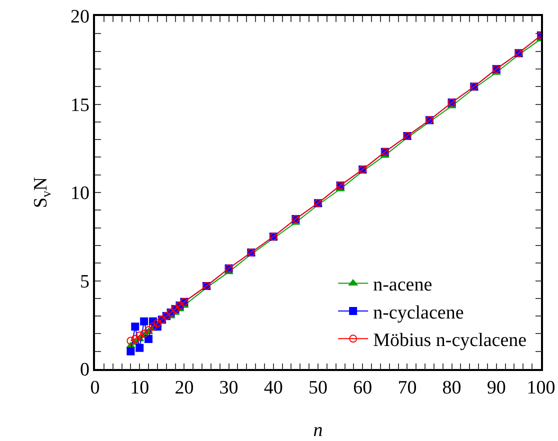  Describe the element at coordinates (418, 313) in the screenshot. I see `legend-label: n-cyclacene` at that location.